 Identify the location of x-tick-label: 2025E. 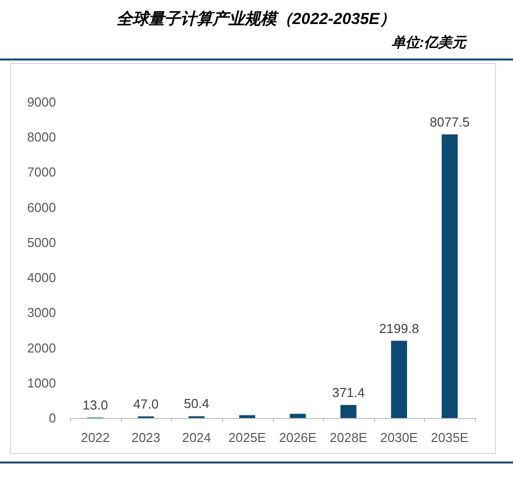
(247, 437).